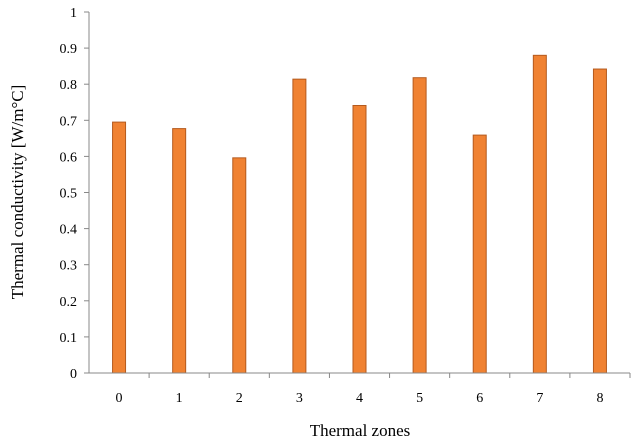 This screenshot has width=631, height=443. What do you see at coordinates (69, 85) in the screenshot?
I see `y-tick-label: 0.8` at bounding box center [69, 85].